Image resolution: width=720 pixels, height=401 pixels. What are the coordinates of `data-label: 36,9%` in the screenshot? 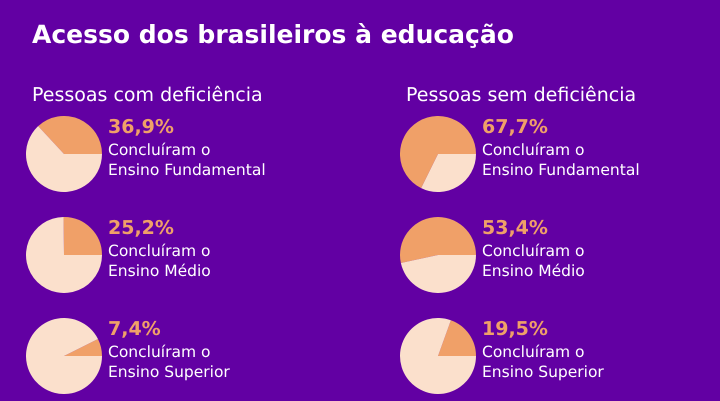 It's located at (141, 127).